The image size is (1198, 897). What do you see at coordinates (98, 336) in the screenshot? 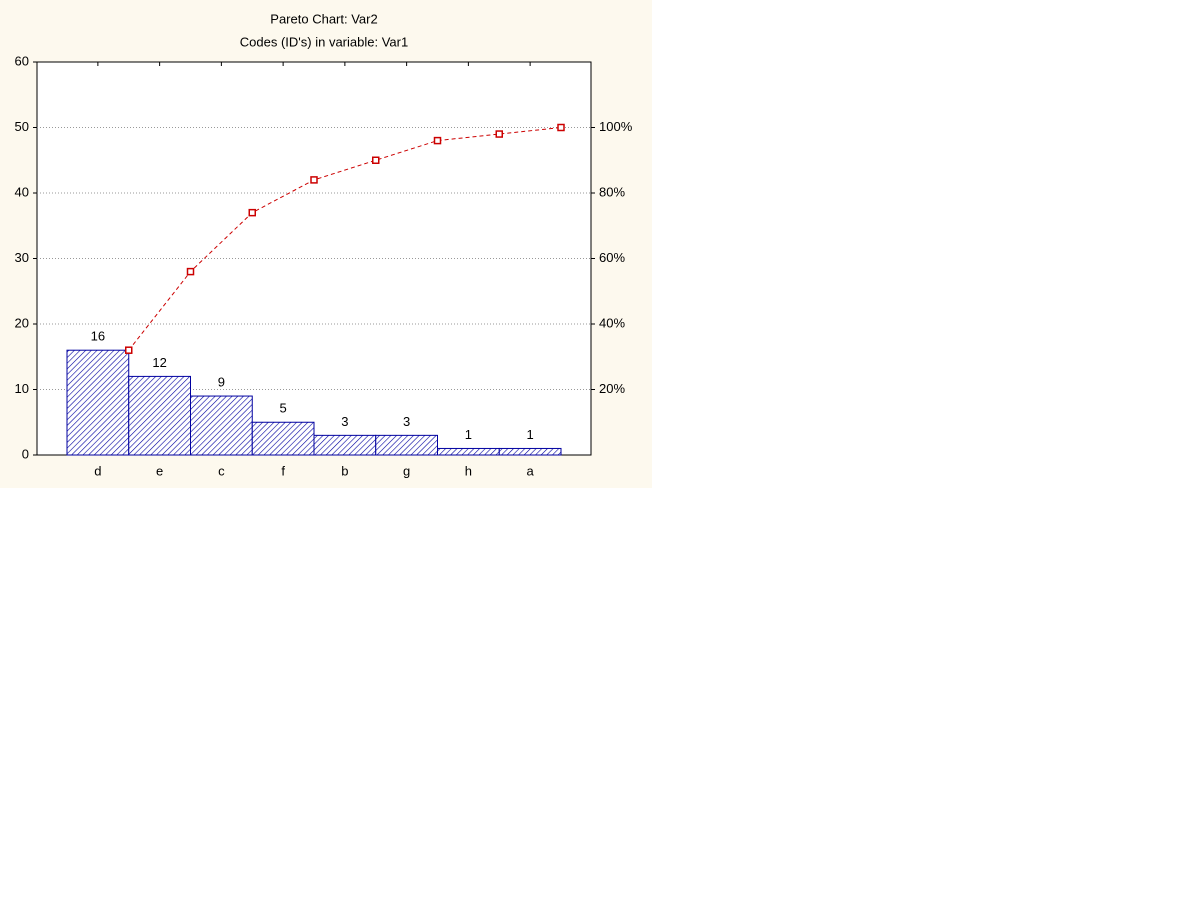
I see `data-label: 16` at bounding box center [98, 336].